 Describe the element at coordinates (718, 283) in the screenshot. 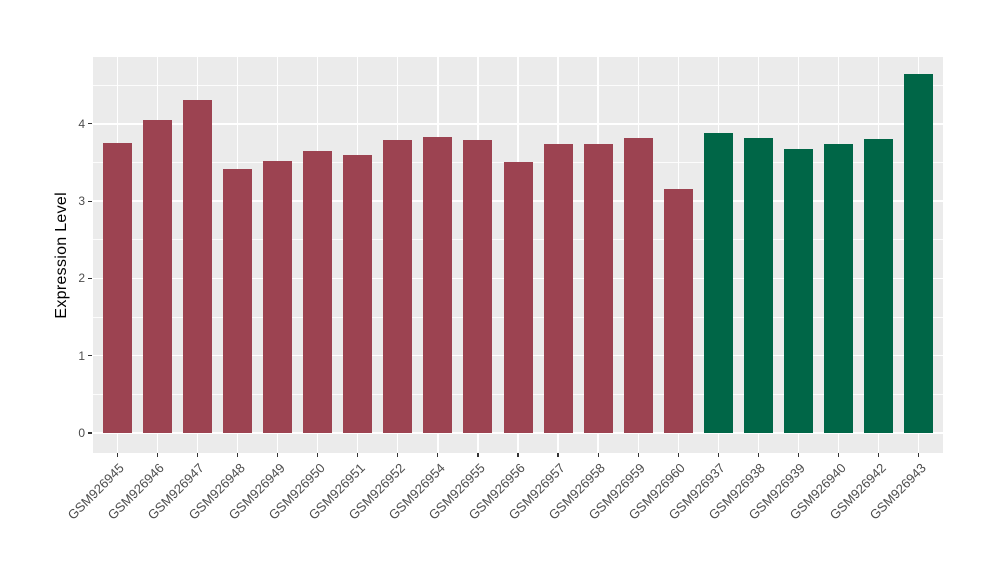

I see `bar-GSM926937` at that location.